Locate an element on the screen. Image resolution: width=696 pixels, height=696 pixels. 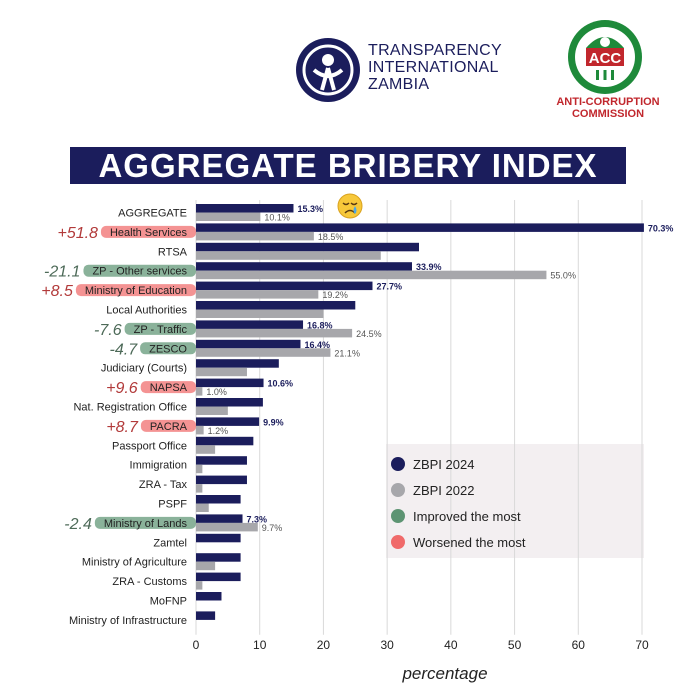
data-label-2022: 24.5% is located at coordinates (369, 334).